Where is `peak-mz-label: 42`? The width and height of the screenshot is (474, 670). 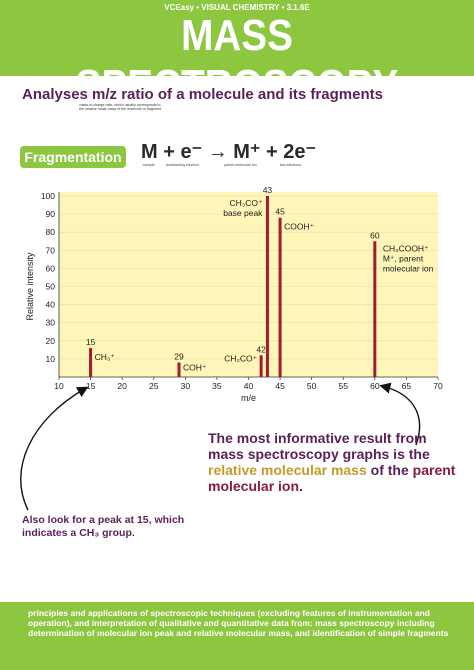
peak-mz-label: 42 is located at coordinates (261, 349).